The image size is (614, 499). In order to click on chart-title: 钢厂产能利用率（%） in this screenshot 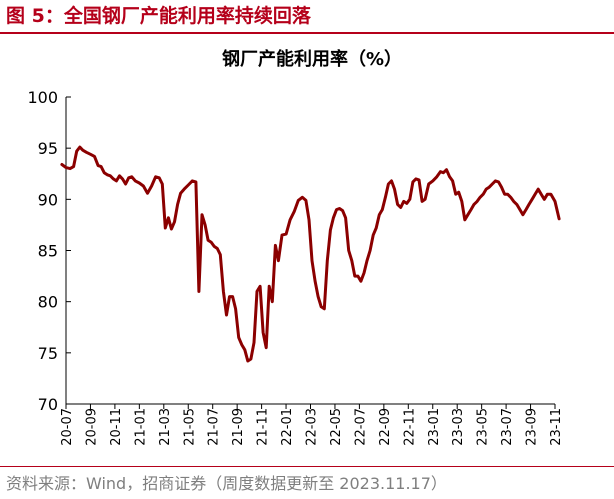, I will do `click(312, 59)`.